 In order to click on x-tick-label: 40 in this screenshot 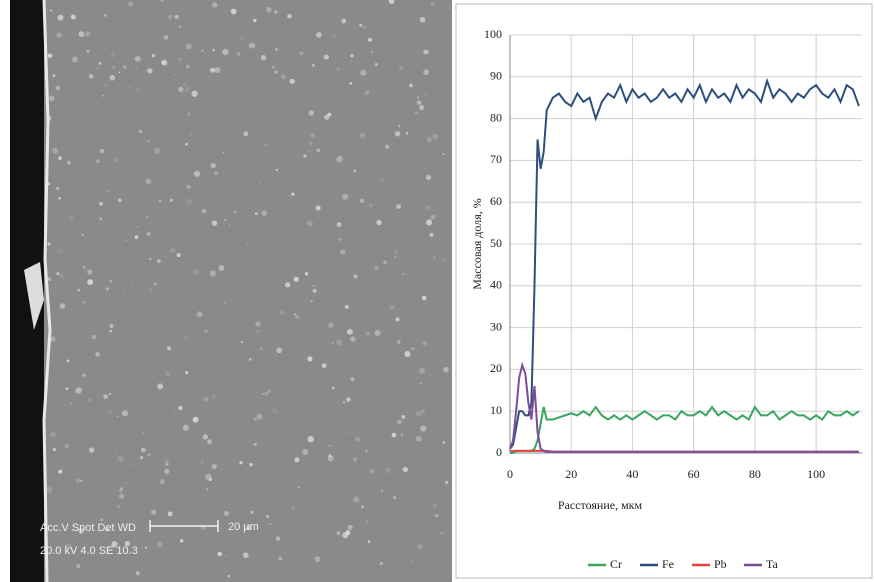, I will do `click(632, 474)`.